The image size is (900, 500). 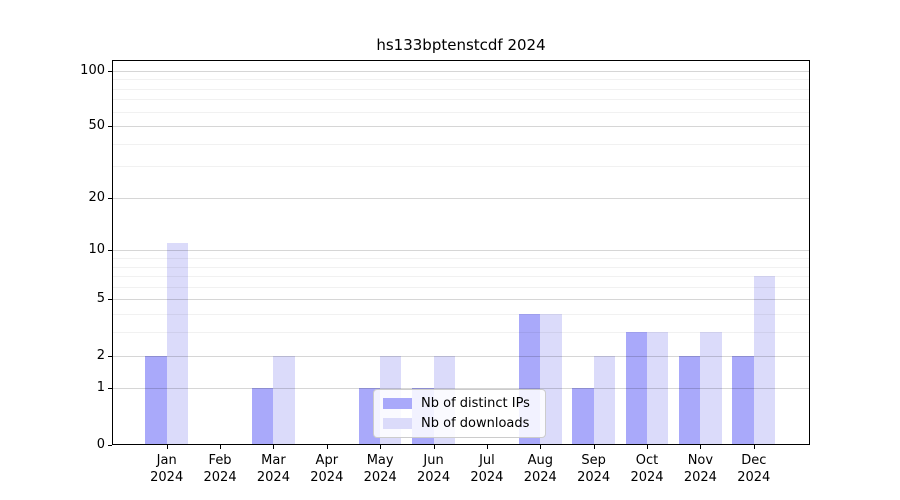 What do you see at coordinates (273, 460) in the screenshot?
I see `x-tick-month: Mar` at bounding box center [273, 460].